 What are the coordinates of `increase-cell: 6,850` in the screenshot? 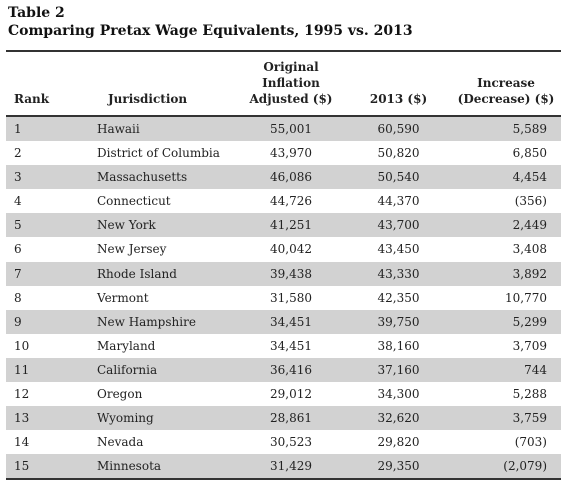 It's located at (529, 153).